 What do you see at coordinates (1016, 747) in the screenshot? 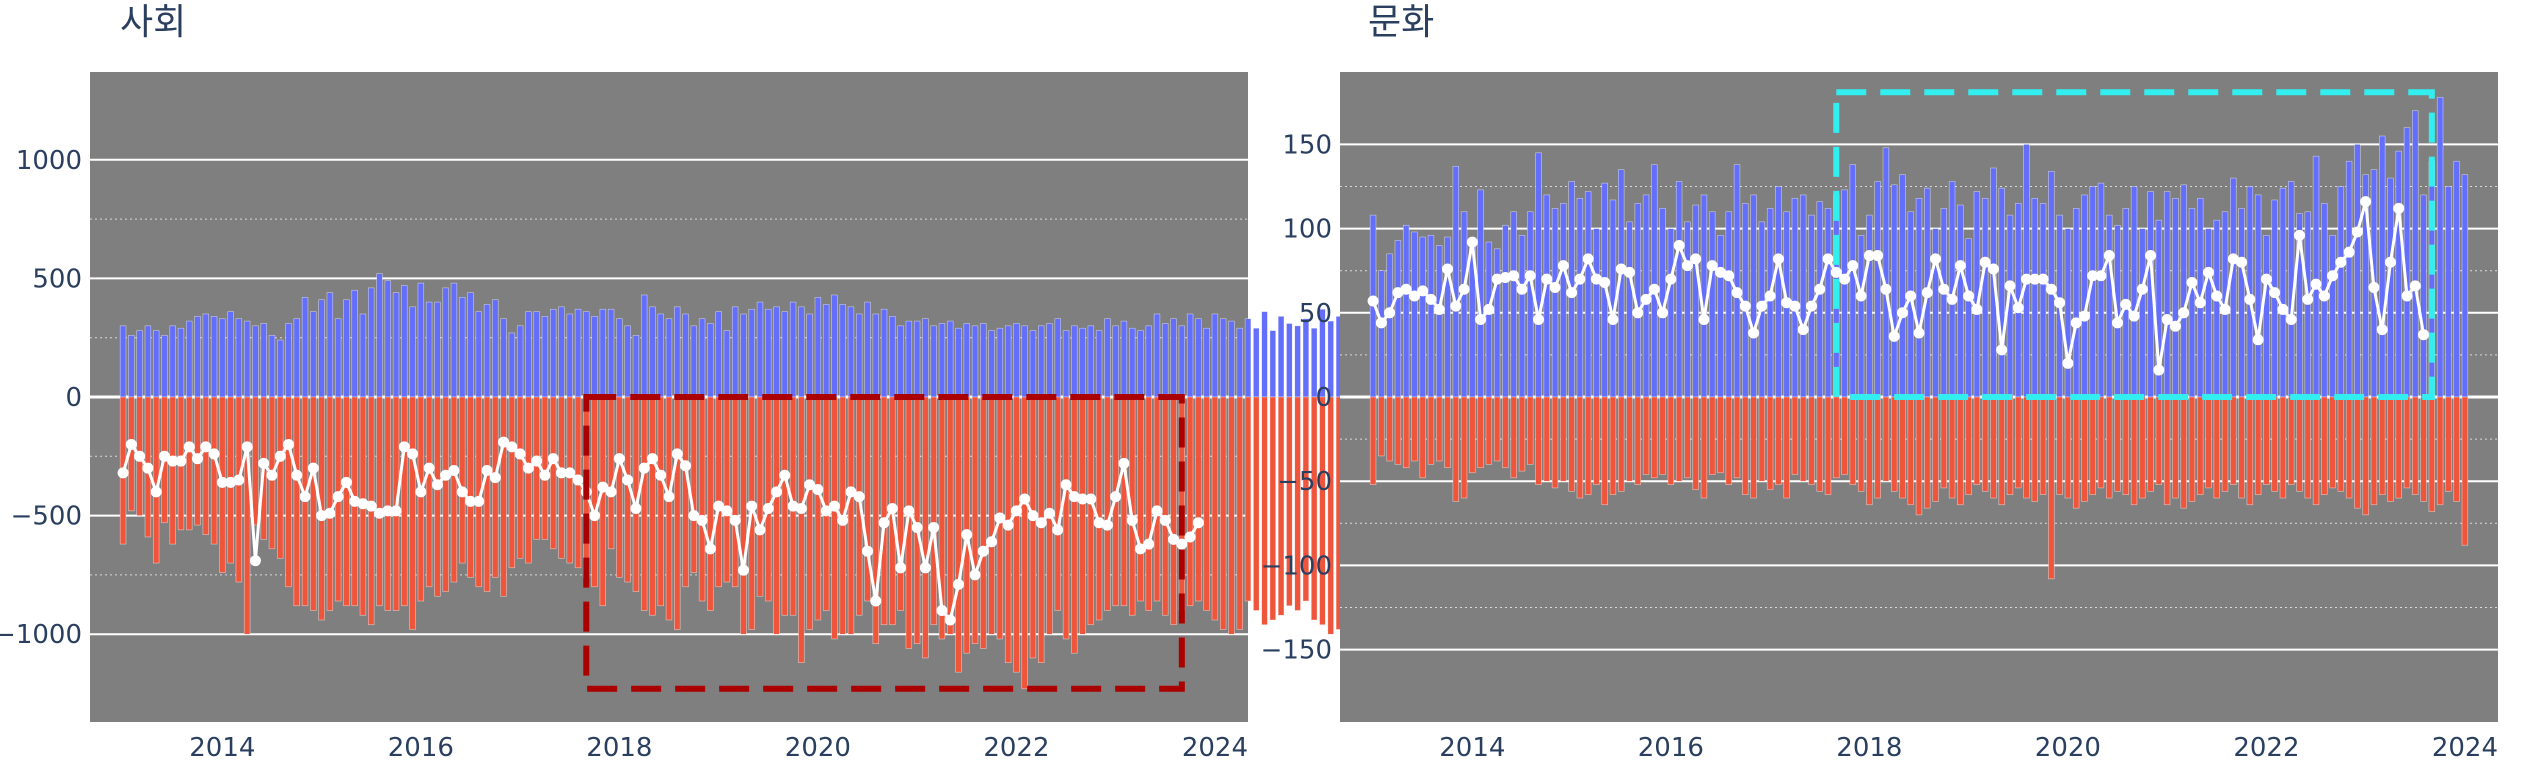
I see `x-tick-label: 2022` at bounding box center [1016, 747].